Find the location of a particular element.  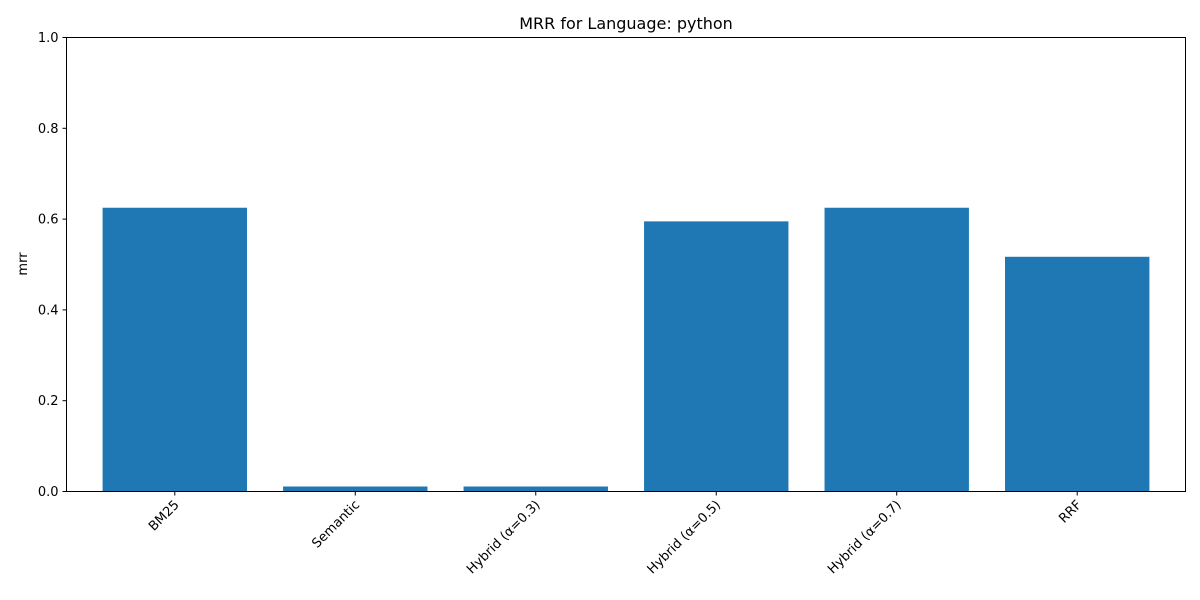

y-axis-label: mrr is located at coordinates (23, 264).